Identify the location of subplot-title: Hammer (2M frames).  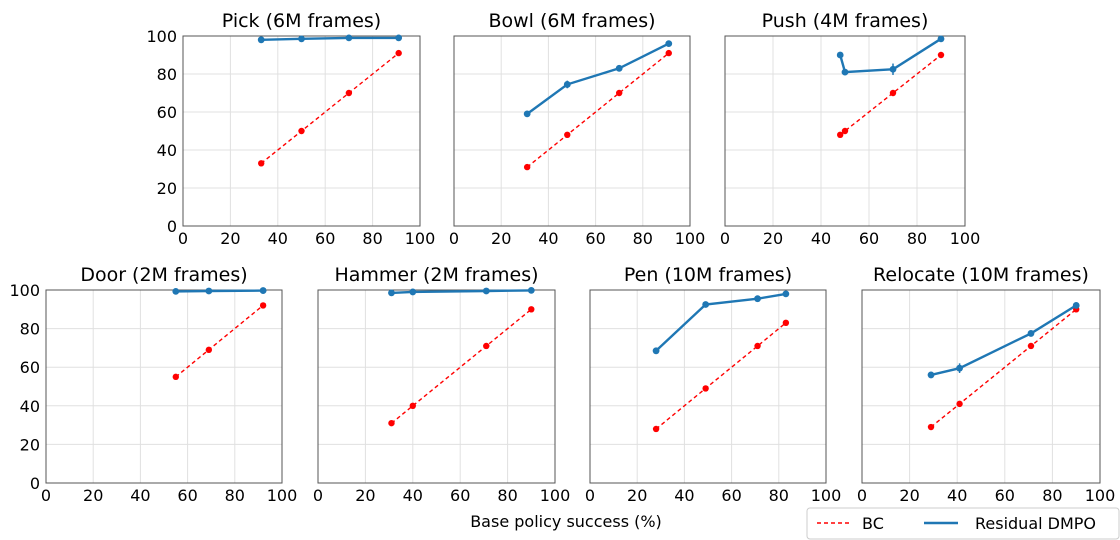
(436, 275).